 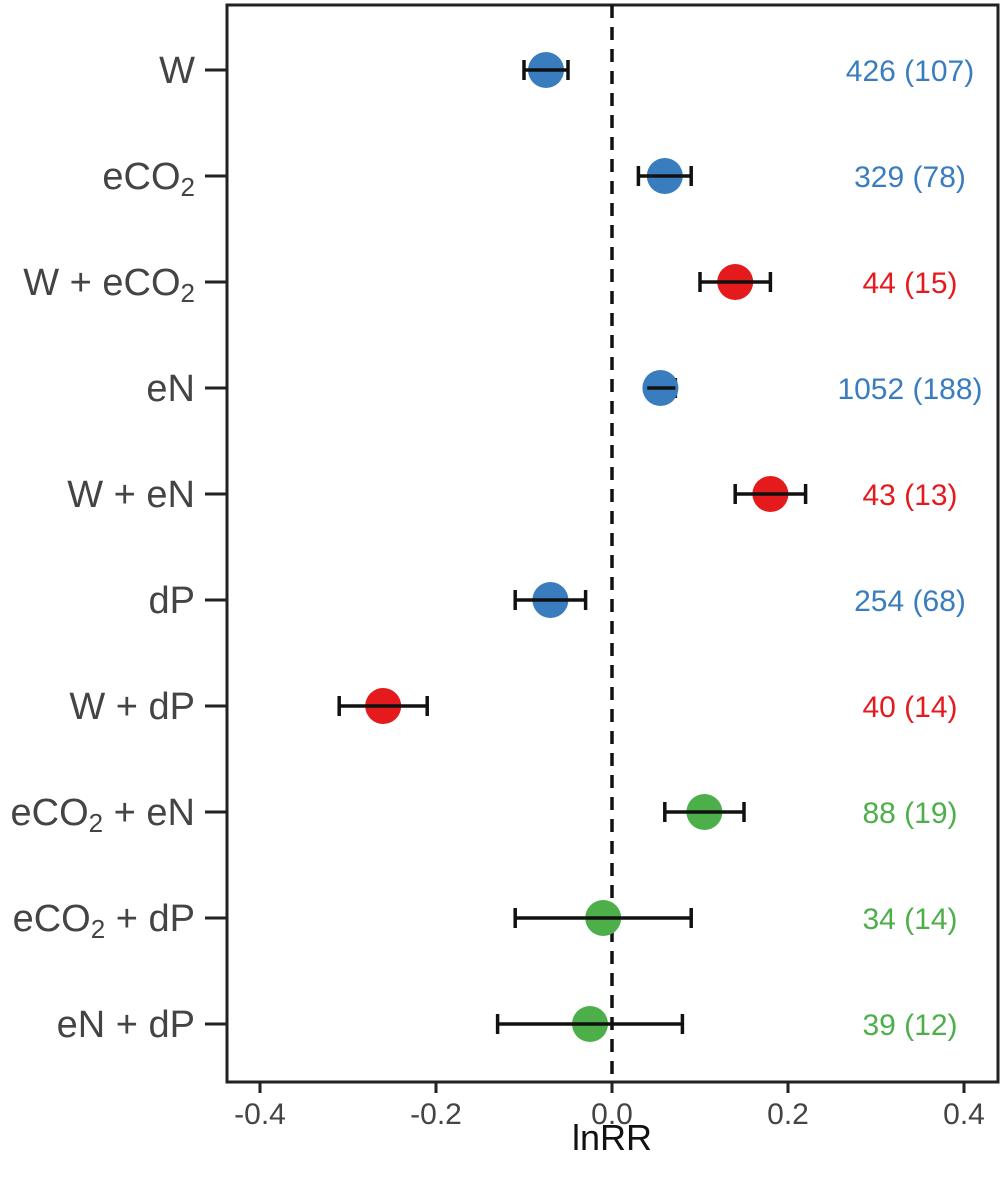 I want to click on sample-size-label: 1052 (188), so click(x=909, y=389).